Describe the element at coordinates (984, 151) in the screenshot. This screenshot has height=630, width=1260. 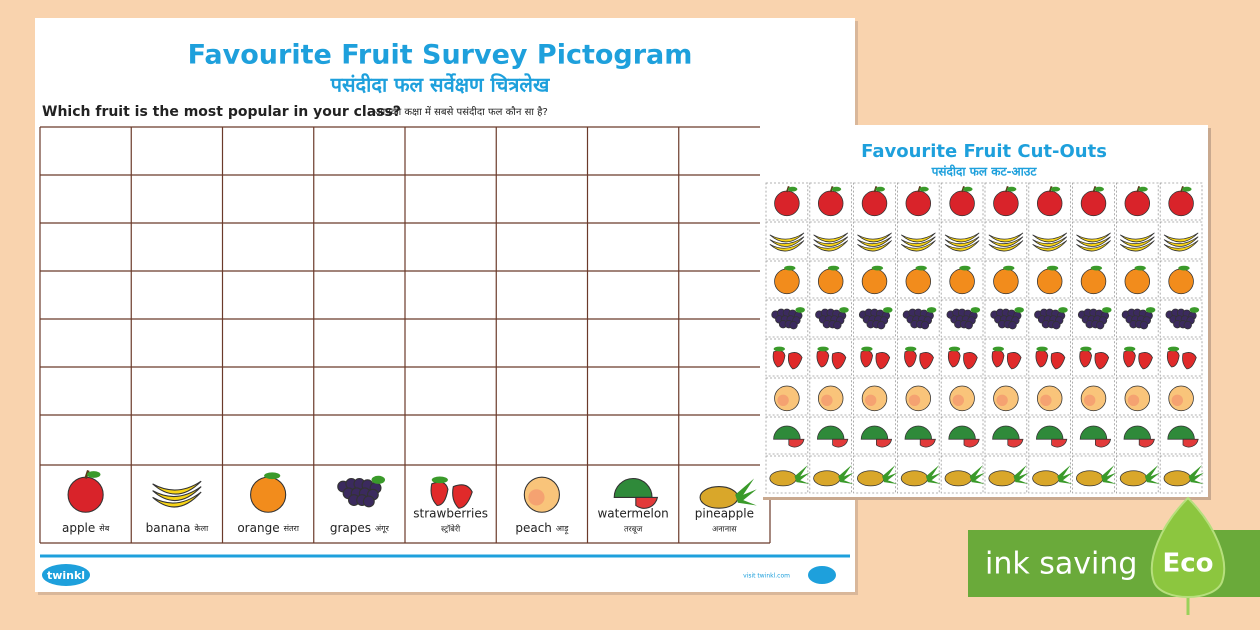
I see `cutout-title: Favourite Fruit Cut-Outs` at that location.